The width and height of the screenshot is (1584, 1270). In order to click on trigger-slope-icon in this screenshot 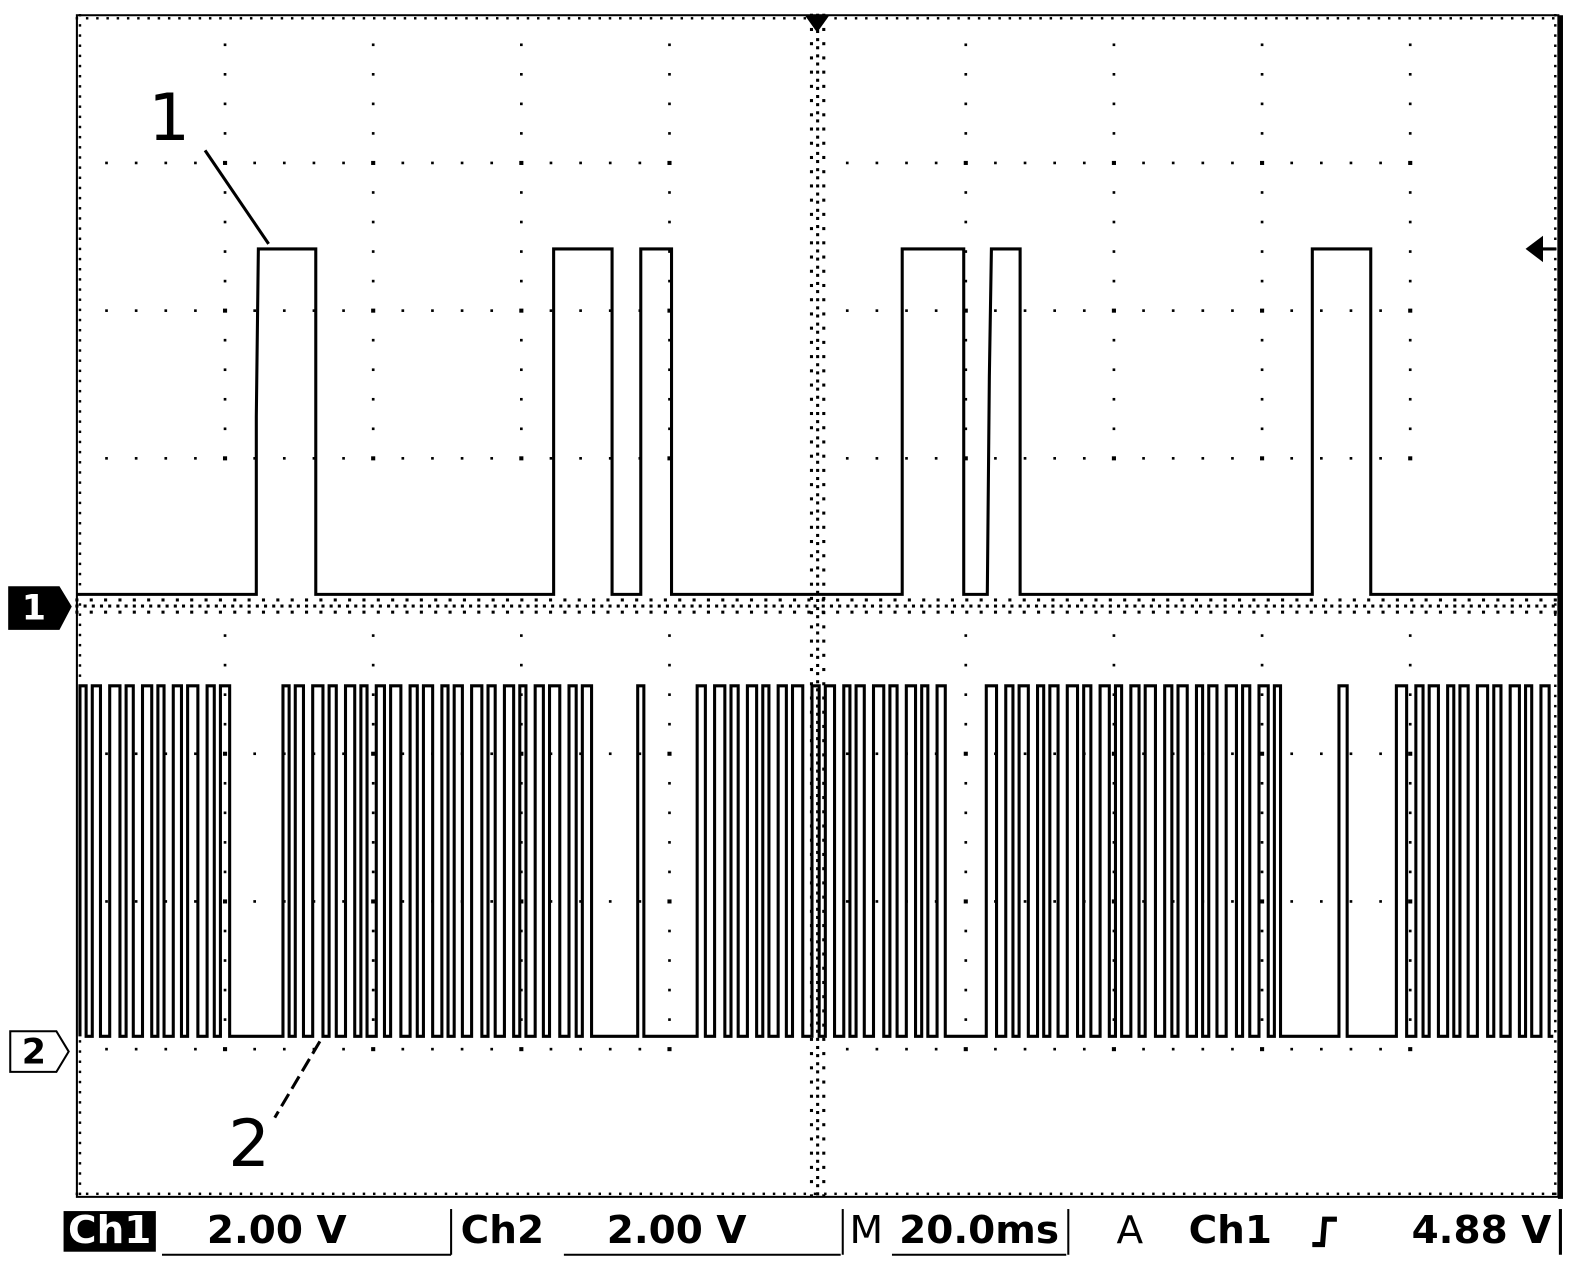, I will do `click(1324, 1232)`.